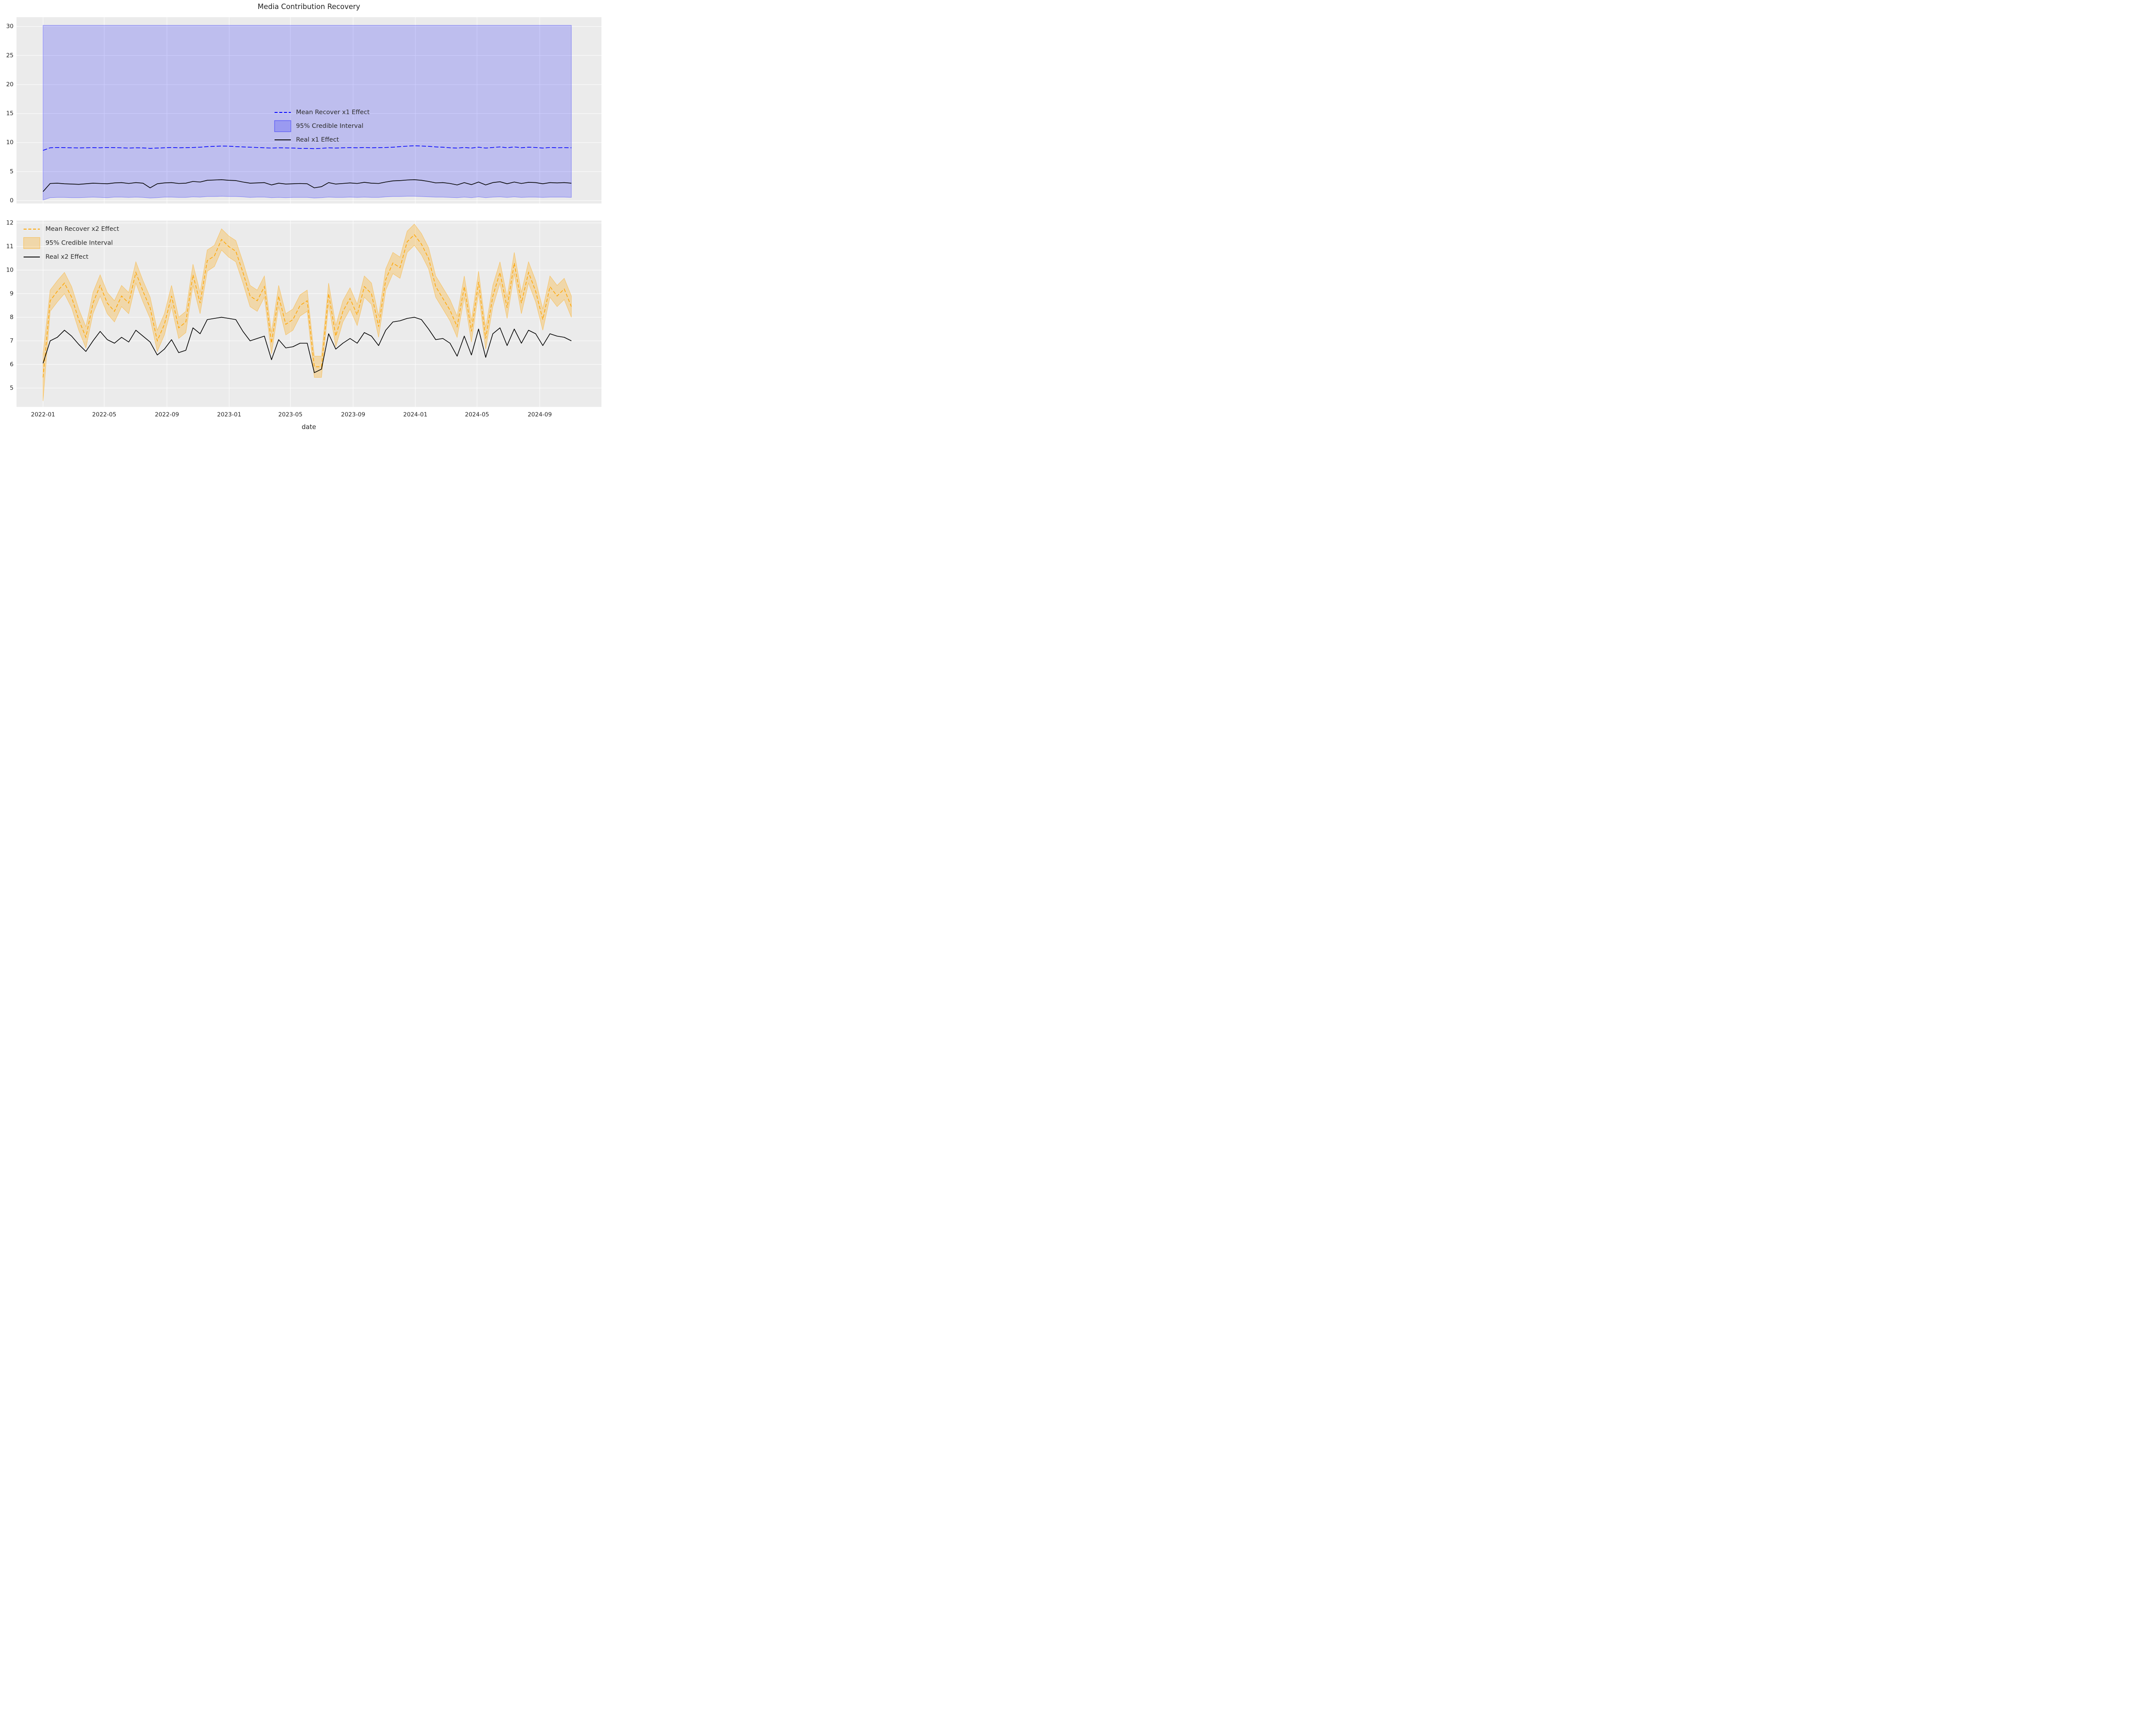 The image size is (2145, 1736). Describe the element at coordinates (9, 246) in the screenshot. I see `y-tick-label: 11` at that location.